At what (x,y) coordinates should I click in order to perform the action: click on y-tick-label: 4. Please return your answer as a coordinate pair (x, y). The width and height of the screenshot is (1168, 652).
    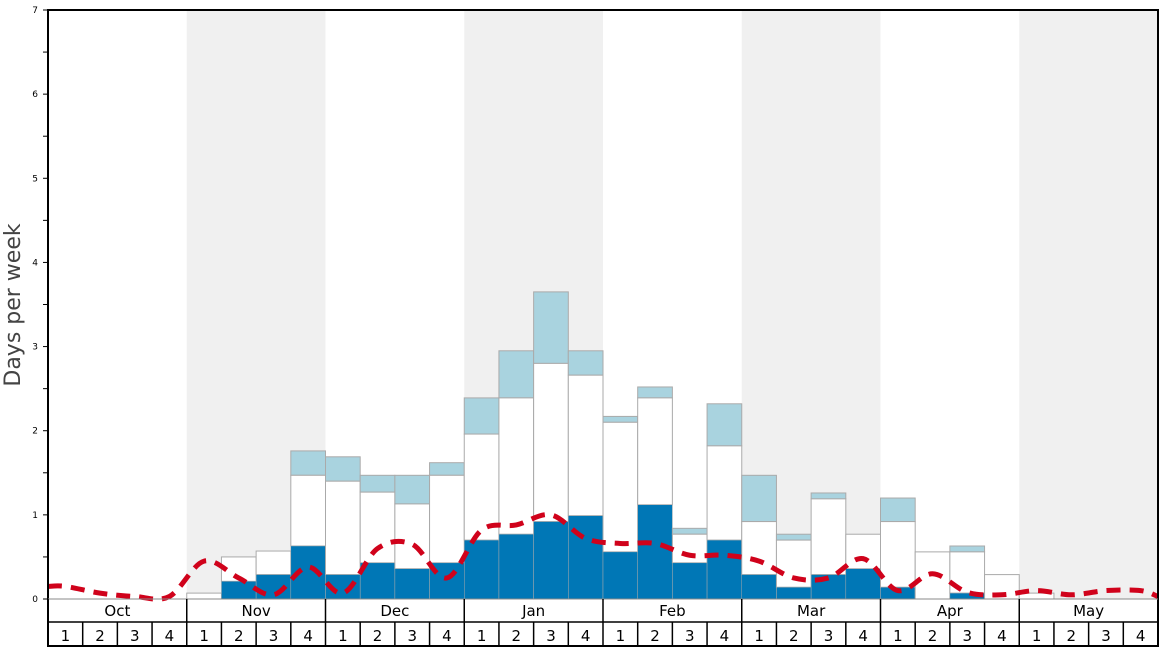
    Looking at the image, I should click on (35, 263).